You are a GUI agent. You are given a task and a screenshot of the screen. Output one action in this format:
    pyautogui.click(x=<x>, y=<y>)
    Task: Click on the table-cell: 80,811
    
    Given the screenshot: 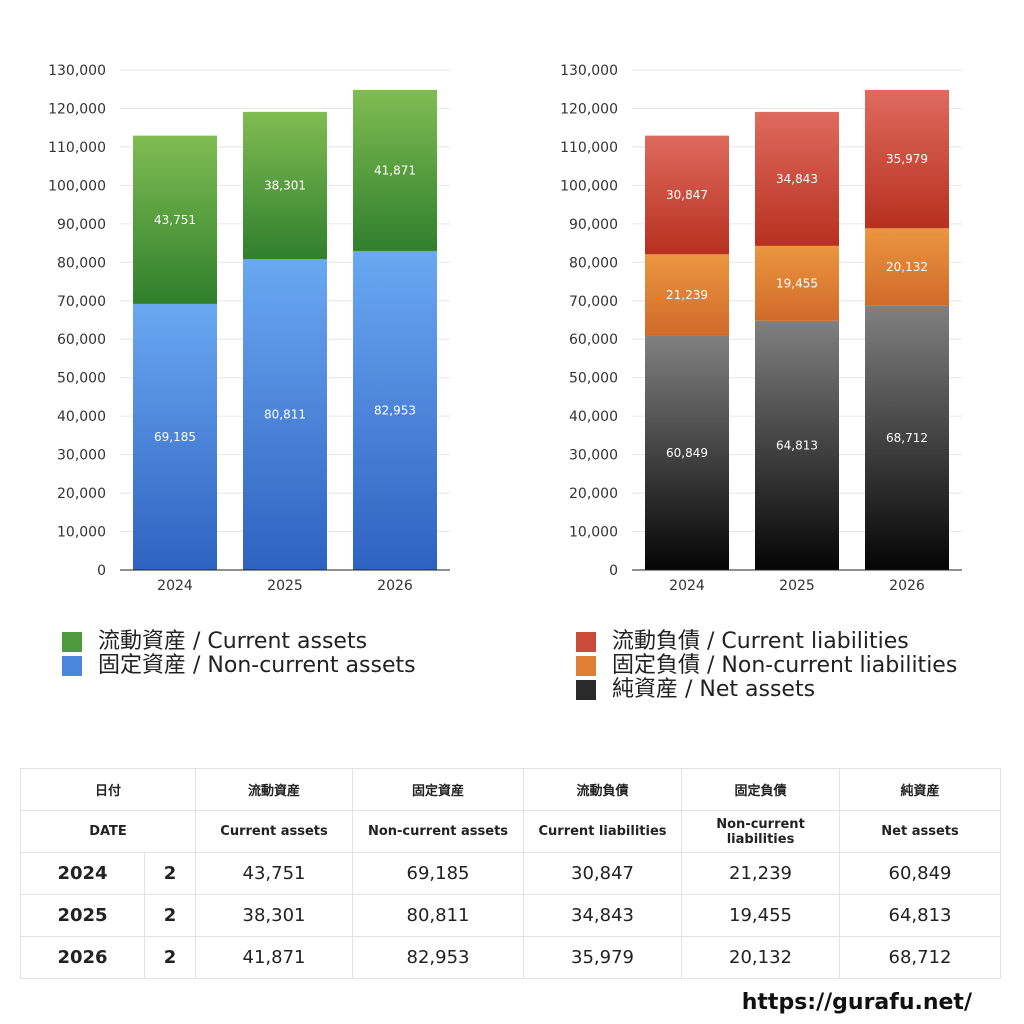 What is the action you would take?
    pyautogui.click(x=438, y=915)
    